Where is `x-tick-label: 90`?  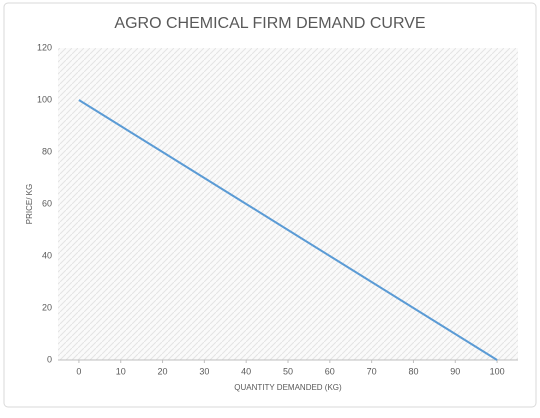
x-tick-label: 90 is located at coordinates (455, 371).